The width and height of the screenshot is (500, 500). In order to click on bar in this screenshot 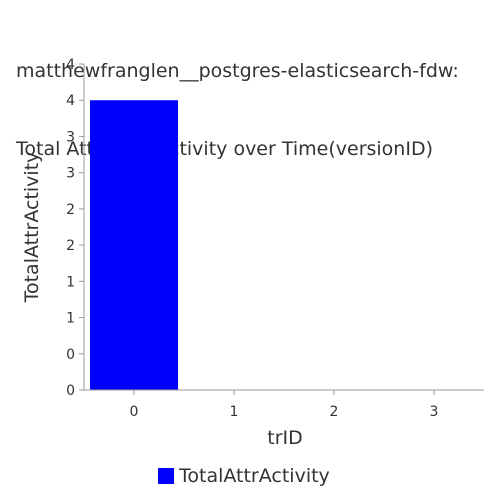, I will do `click(134, 245)`.